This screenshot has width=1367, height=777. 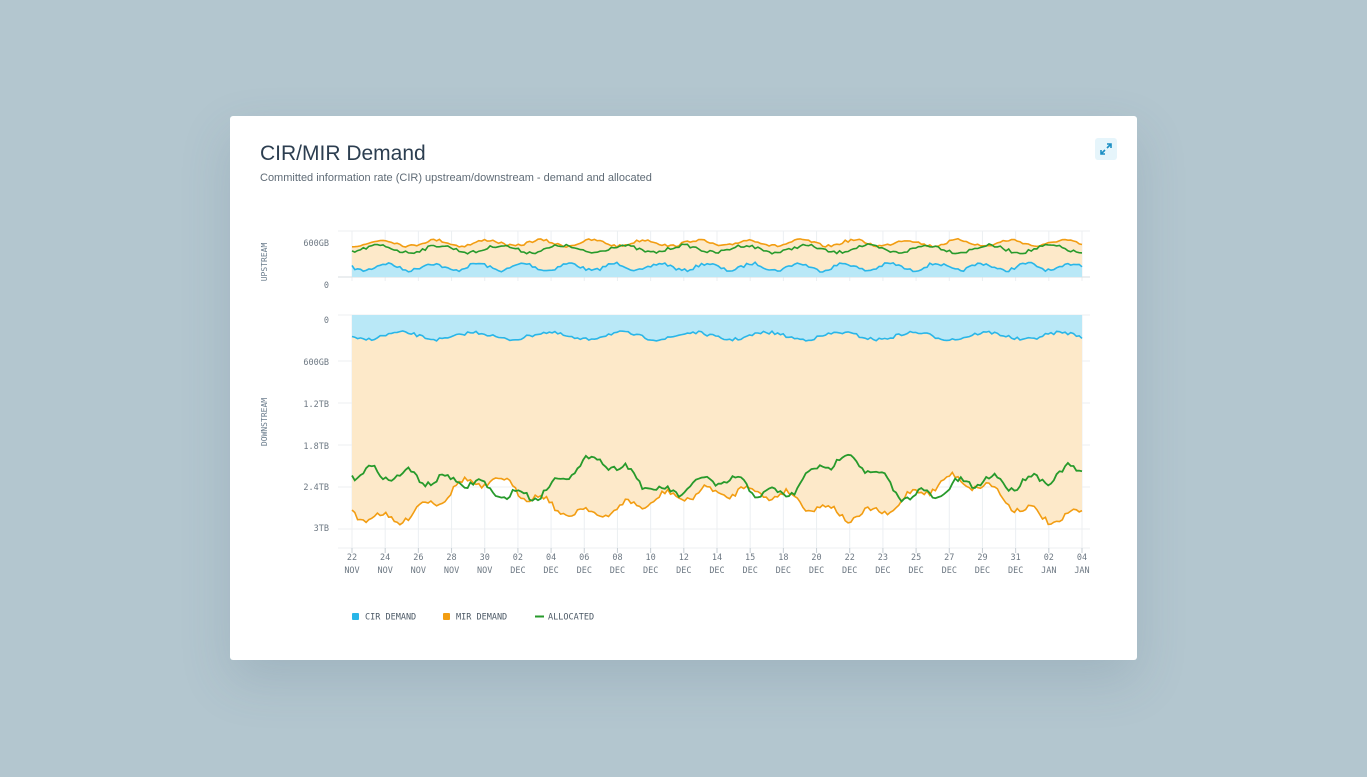 I want to click on x-tick-day: 24, so click(x=385, y=558).